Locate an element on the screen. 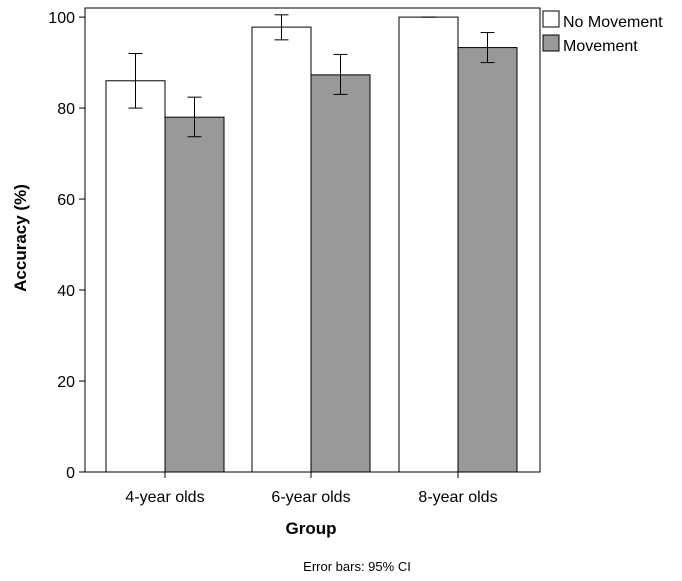 The image size is (682, 581). x-axis-title: Group is located at coordinates (311, 528).